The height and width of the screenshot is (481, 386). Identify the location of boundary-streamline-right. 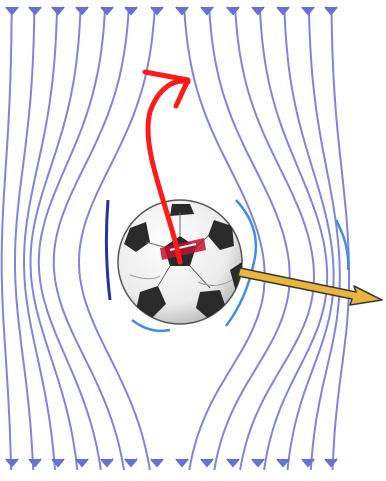
(241, 263).